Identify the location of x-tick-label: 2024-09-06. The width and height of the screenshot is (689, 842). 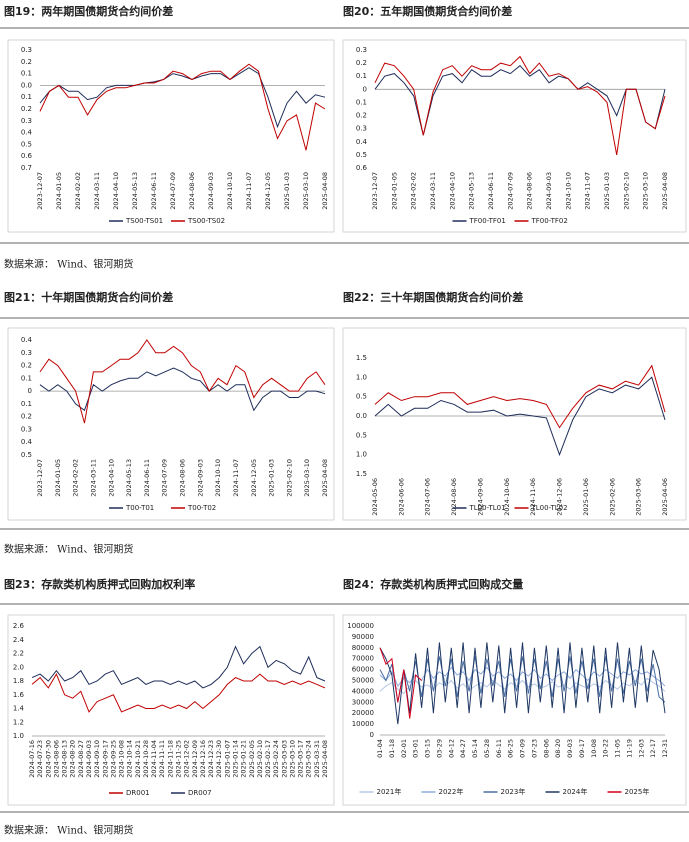
(480, 497).